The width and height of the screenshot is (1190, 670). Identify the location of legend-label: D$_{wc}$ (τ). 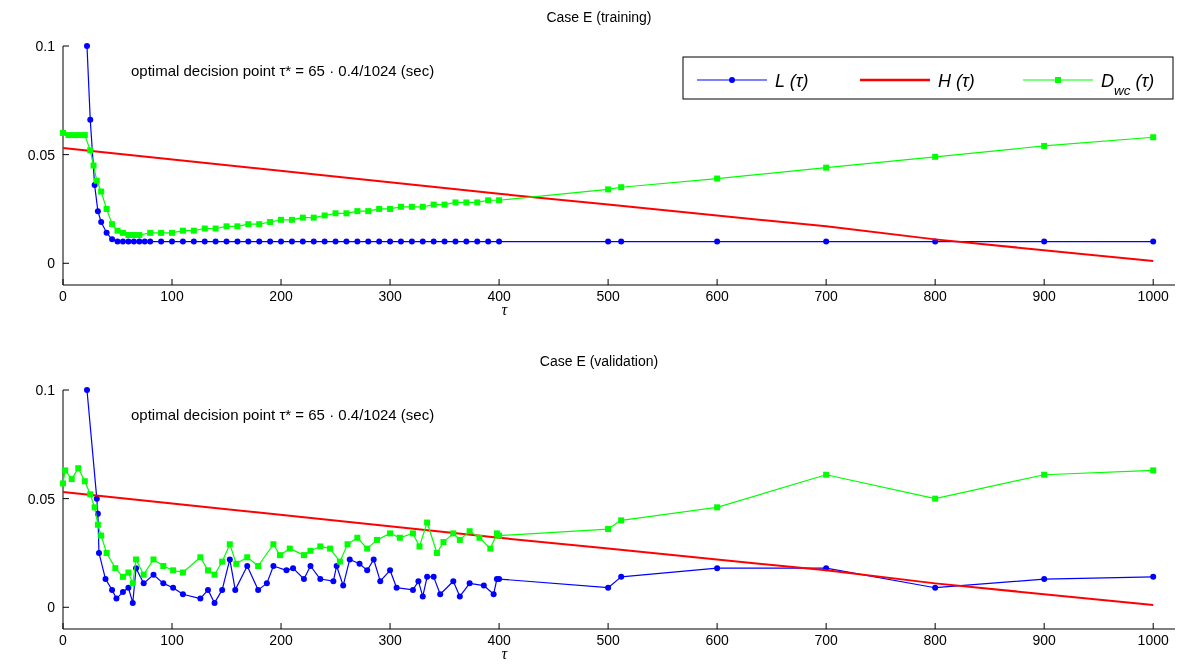
(1128, 84).